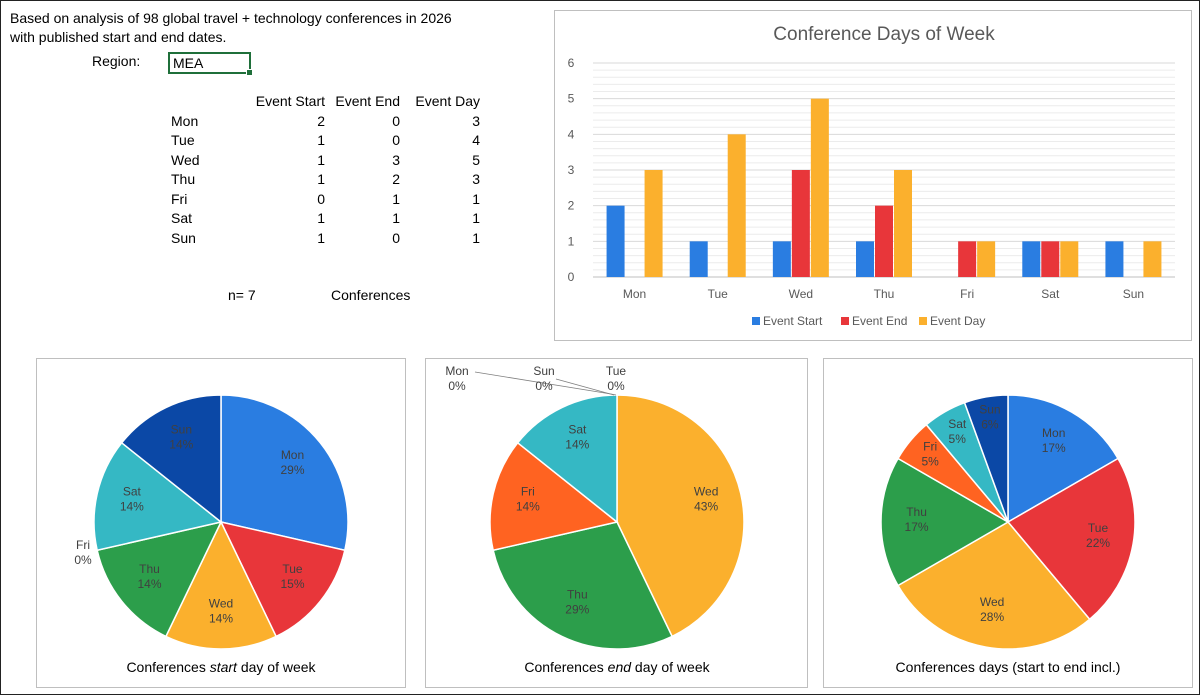 This screenshot has height=695, width=1200. What do you see at coordinates (118, 37) in the screenshot?
I see `intro-line-2: with published start and end dates.` at bounding box center [118, 37].